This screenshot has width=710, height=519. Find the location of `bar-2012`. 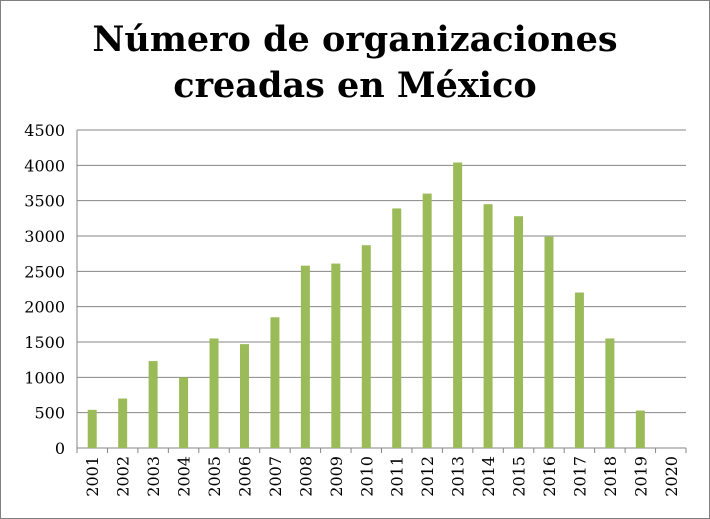

bar-2012 is located at coordinates (427, 320).